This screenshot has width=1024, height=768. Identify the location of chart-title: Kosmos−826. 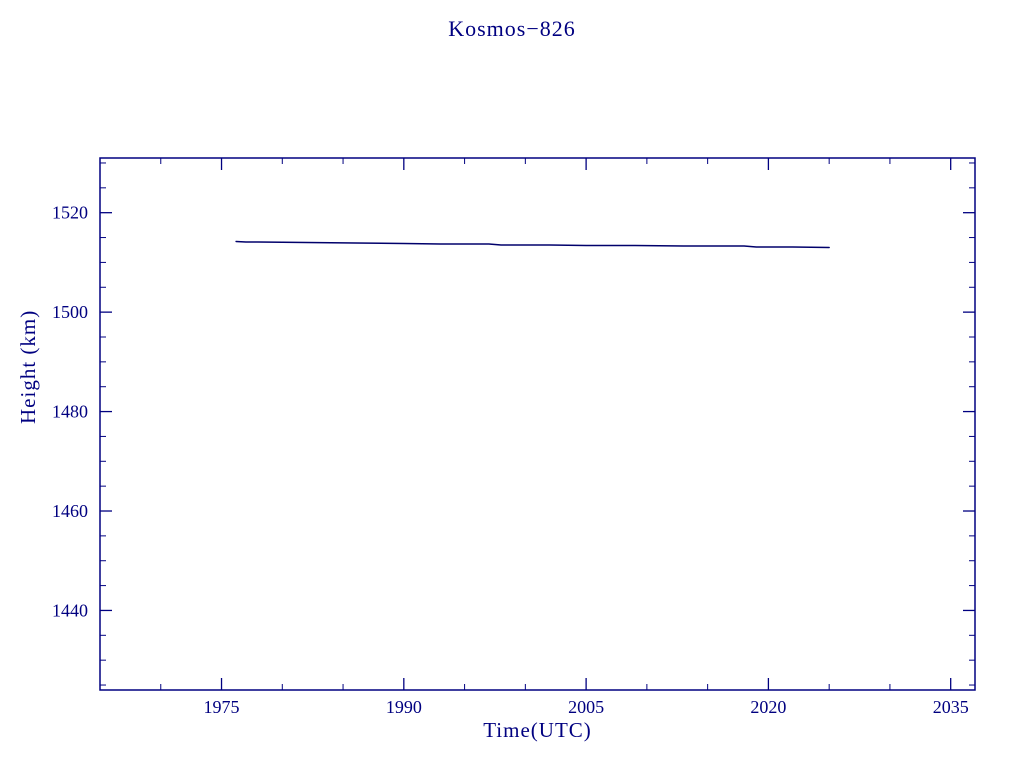
(512, 28).